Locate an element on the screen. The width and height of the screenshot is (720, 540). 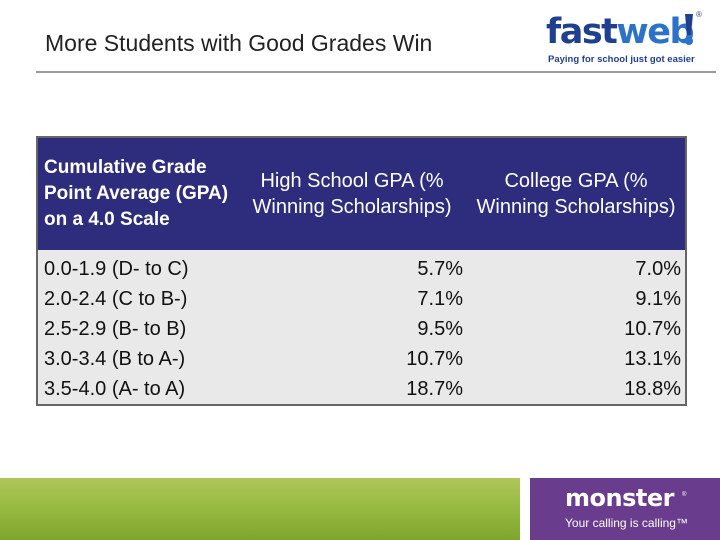
gpa-range-cell: 2.0-2.4 (C to B-) is located at coordinates (137, 299).